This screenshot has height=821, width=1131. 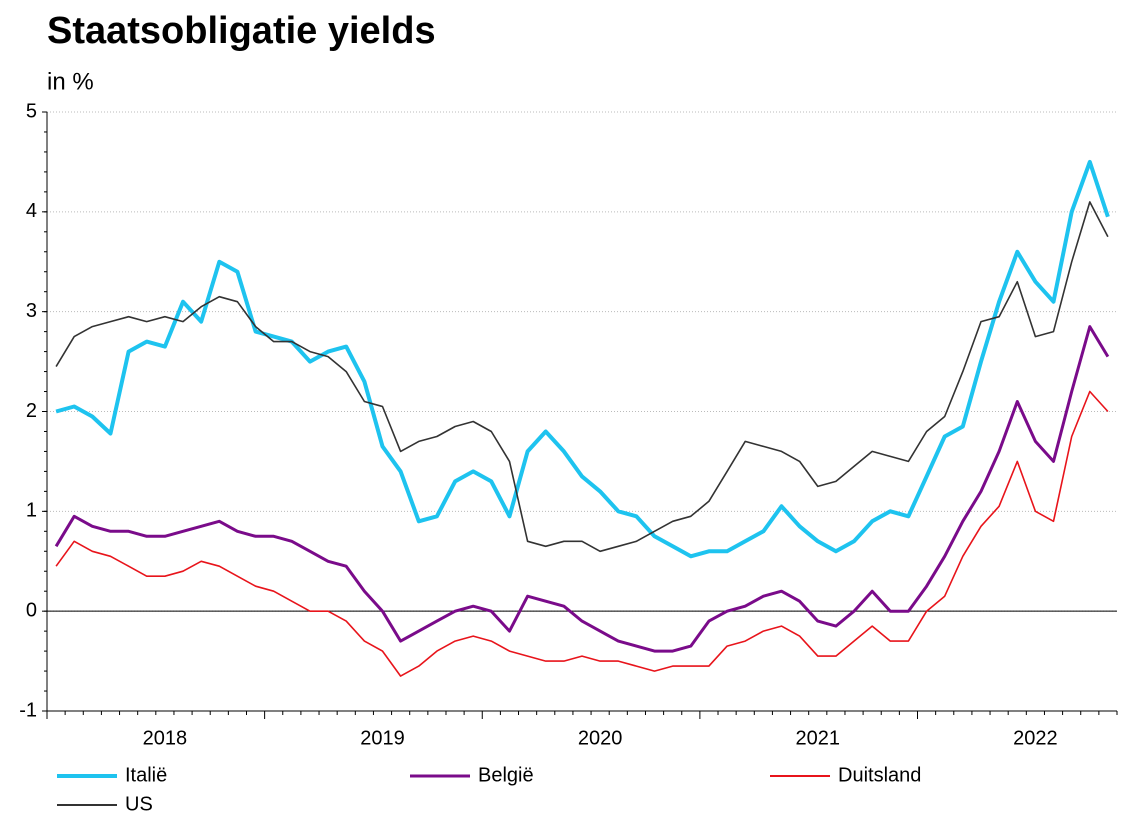 What do you see at coordinates (241, 31) in the screenshot?
I see `chart-title: Staatsobligatie yields` at bounding box center [241, 31].